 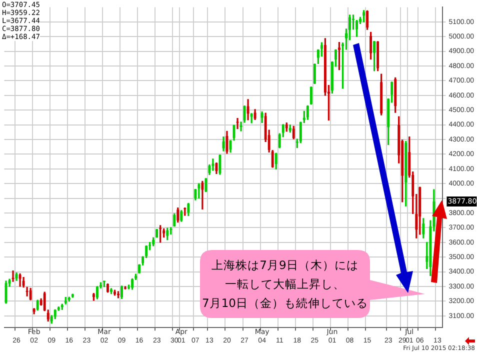 I want to click on annotation: 一転して大幅上昇し、, so click(x=285, y=284).